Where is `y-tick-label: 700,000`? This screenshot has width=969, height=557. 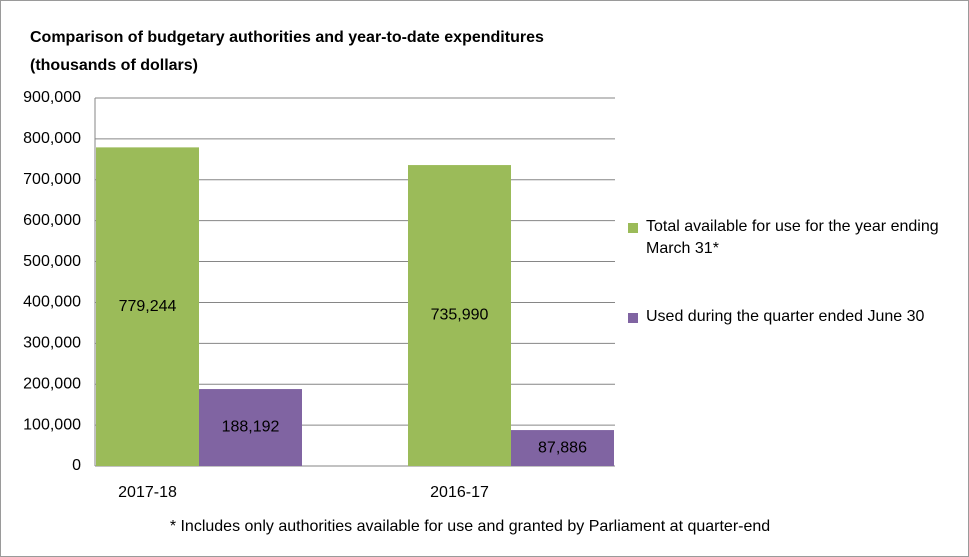 y-tick-label: 700,000 is located at coordinates (52, 179).